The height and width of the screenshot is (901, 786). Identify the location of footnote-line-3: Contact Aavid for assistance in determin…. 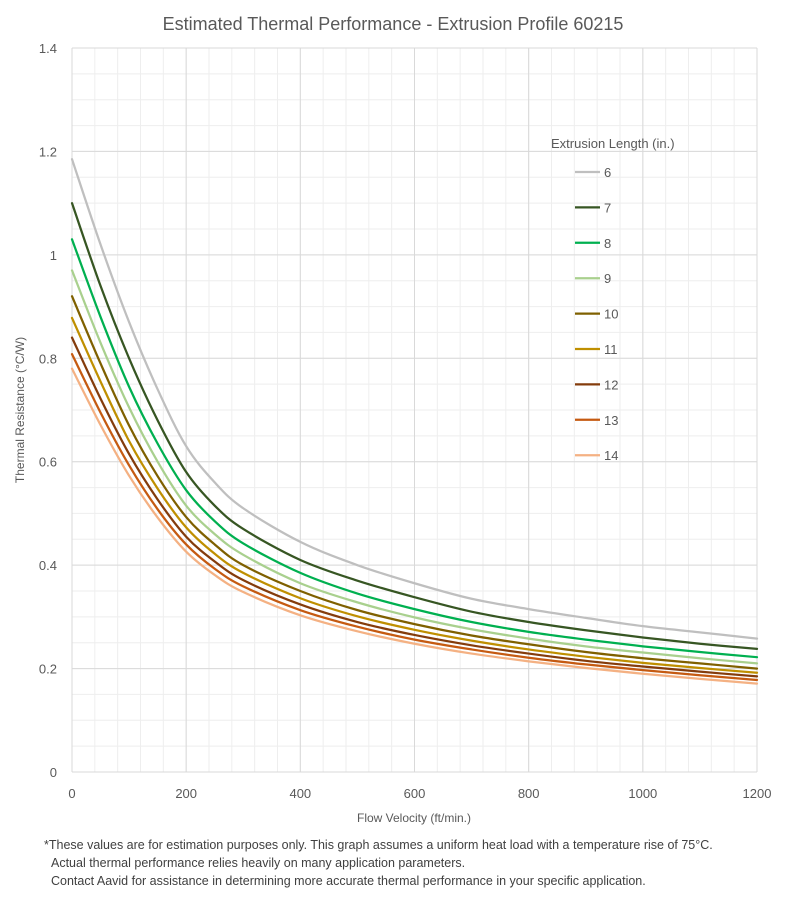
(348, 881).